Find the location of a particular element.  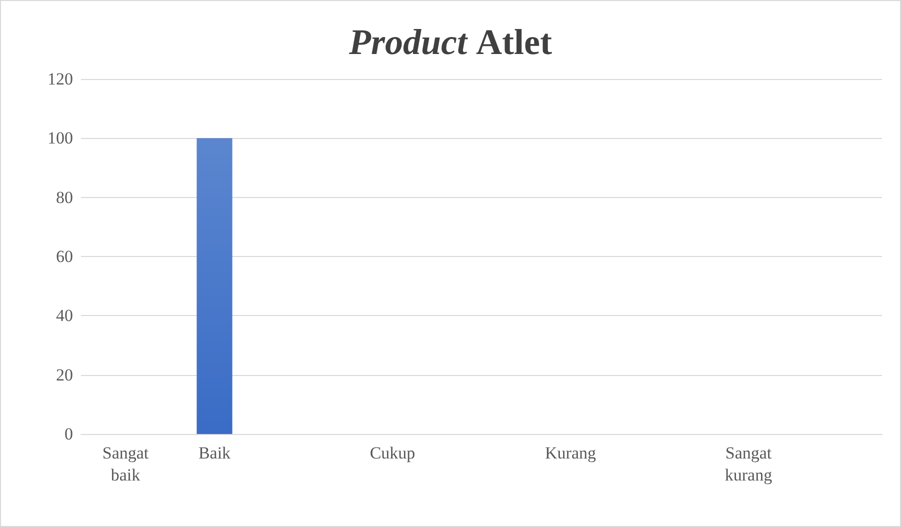

y-tick-label: 40 is located at coordinates (64, 316).